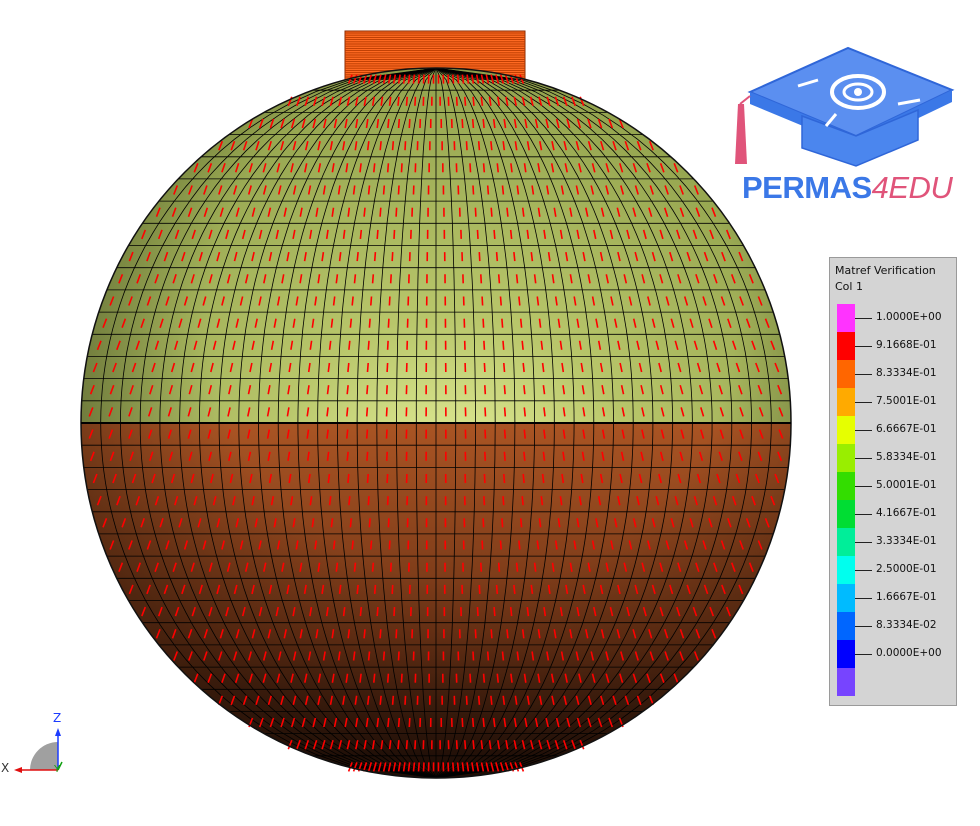 This screenshot has width=980, height=826. Describe the element at coordinates (57, 769) in the screenshot. I see `axis-y-label: Y` at that location.